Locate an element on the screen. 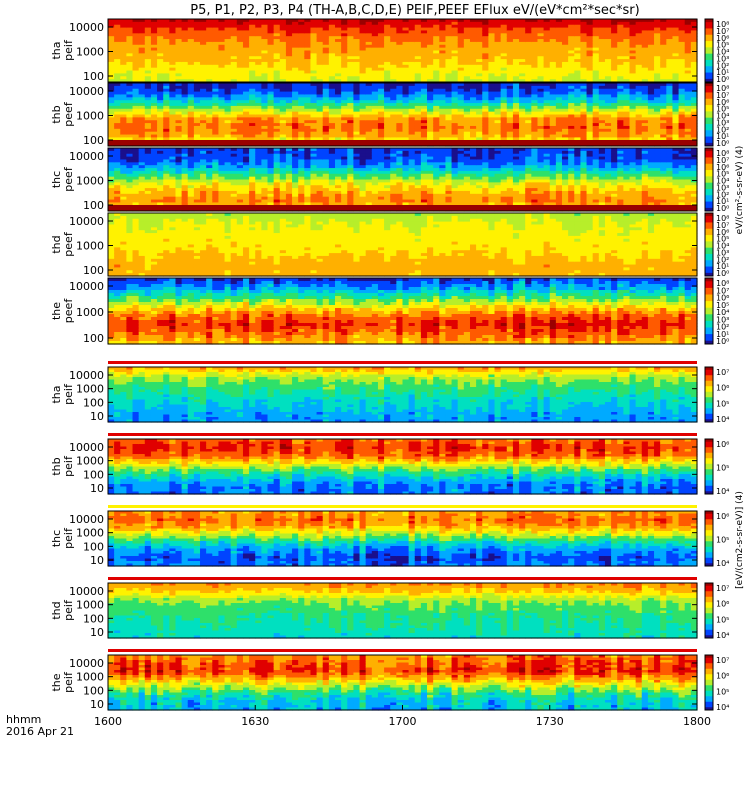  y-axis-label-quantity: peif is located at coordinates (68, 50).